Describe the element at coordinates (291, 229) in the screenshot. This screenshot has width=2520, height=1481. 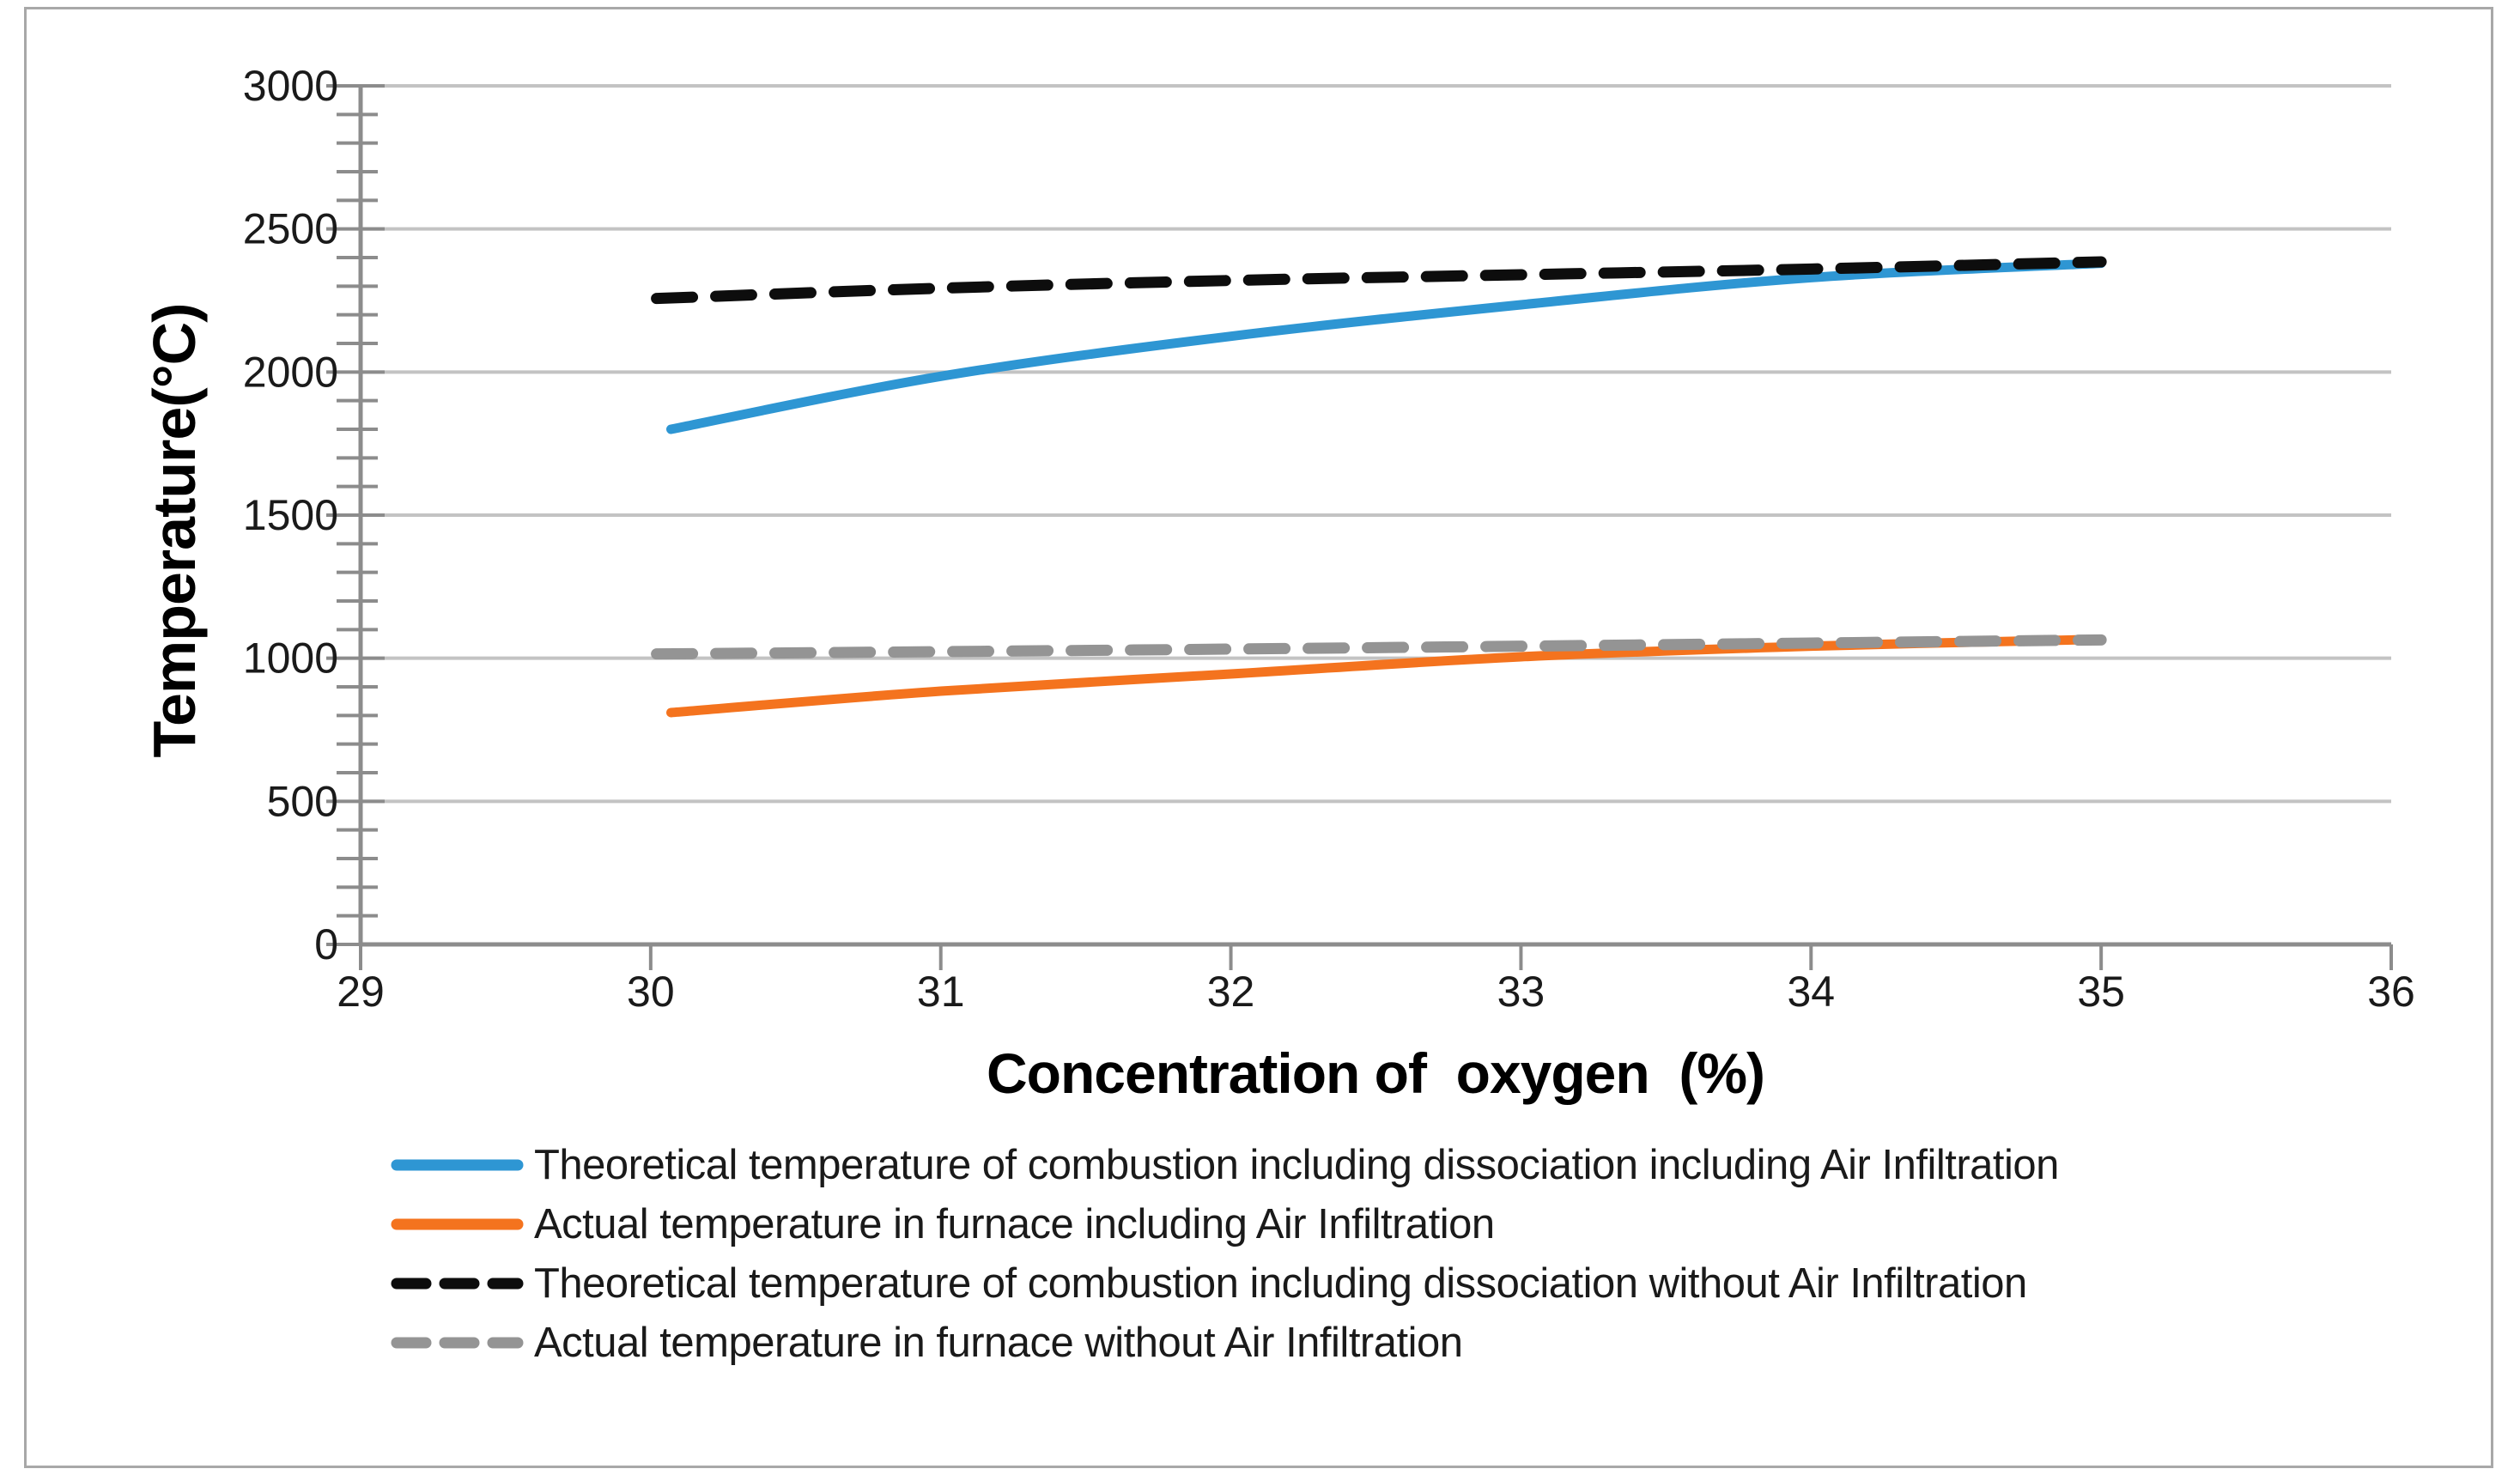
I see `y-tick-label: 2500` at that location.